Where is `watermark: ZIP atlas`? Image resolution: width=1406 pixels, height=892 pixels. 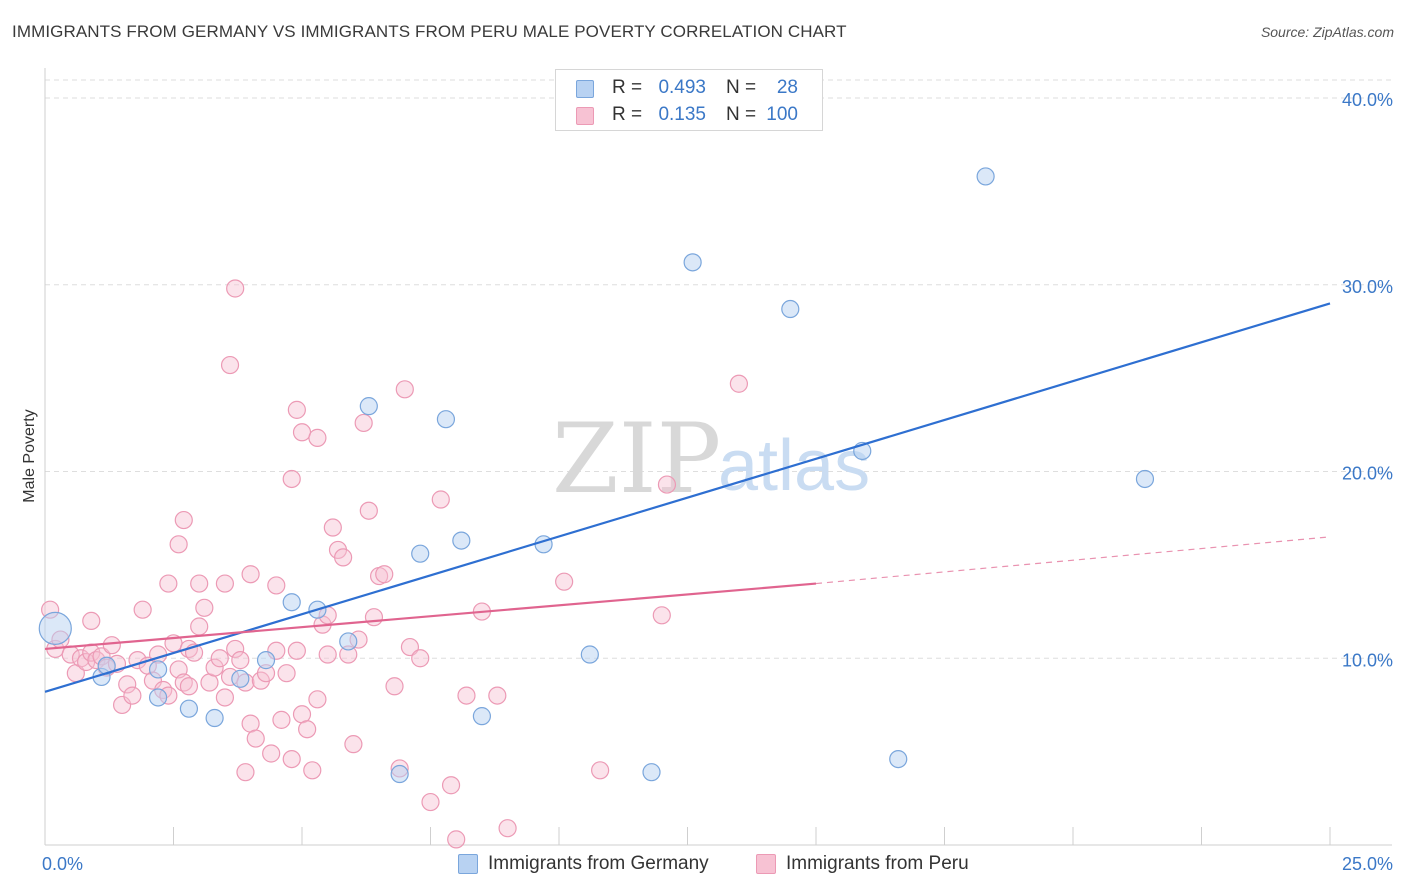 watermark: ZIP atlas is located at coordinates (711, 459).